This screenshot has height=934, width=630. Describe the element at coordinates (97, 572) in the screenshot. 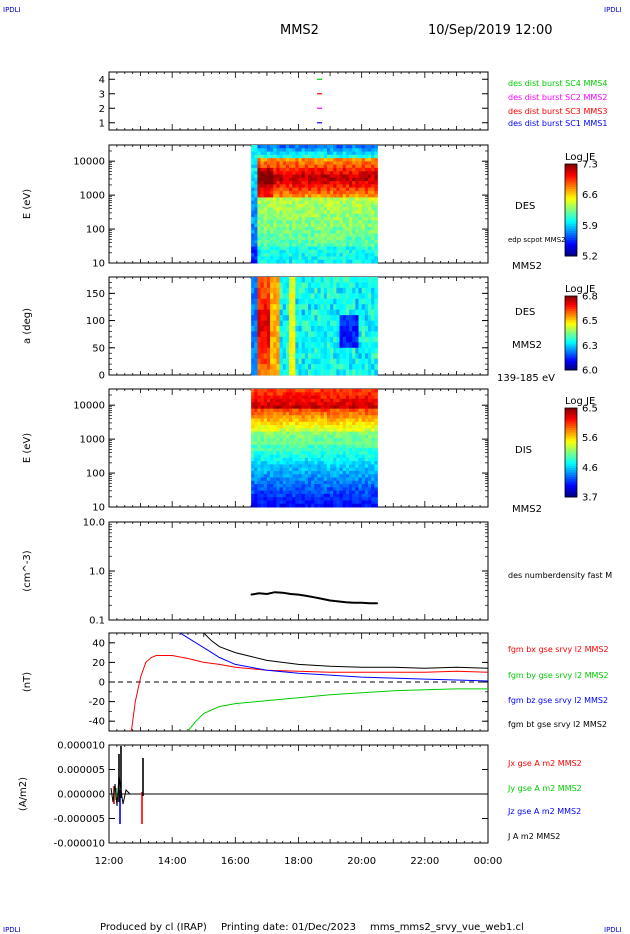

I see `density-y-tick-label: 1.0` at that location.